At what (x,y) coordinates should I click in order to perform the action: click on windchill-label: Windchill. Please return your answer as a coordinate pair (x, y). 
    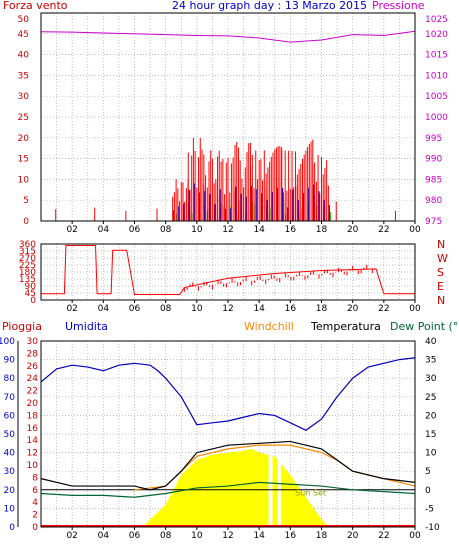
    Looking at the image, I should click on (269, 326).